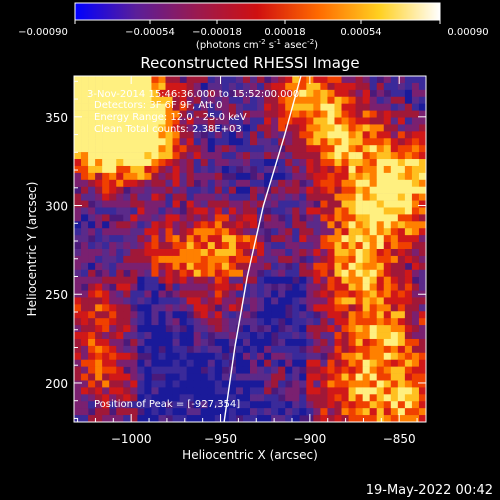  What do you see at coordinates (32, 249) in the screenshot?
I see `y-axis-label: Heliocentric Y (arcsec)` at bounding box center [32, 249].